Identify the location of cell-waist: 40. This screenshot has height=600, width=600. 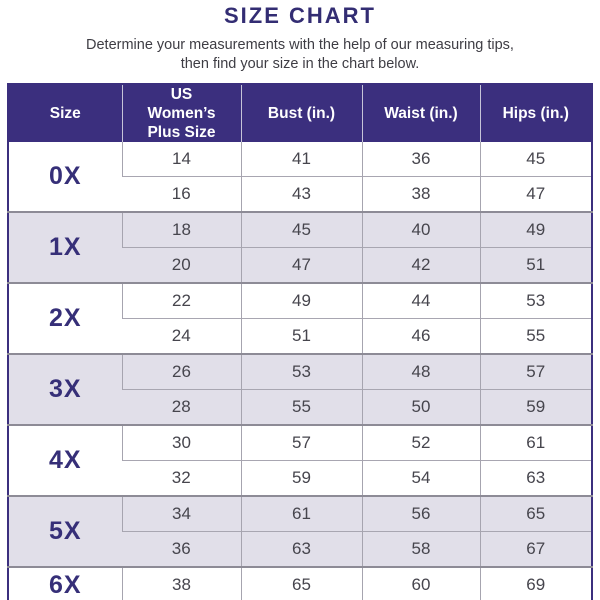
(420, 229).